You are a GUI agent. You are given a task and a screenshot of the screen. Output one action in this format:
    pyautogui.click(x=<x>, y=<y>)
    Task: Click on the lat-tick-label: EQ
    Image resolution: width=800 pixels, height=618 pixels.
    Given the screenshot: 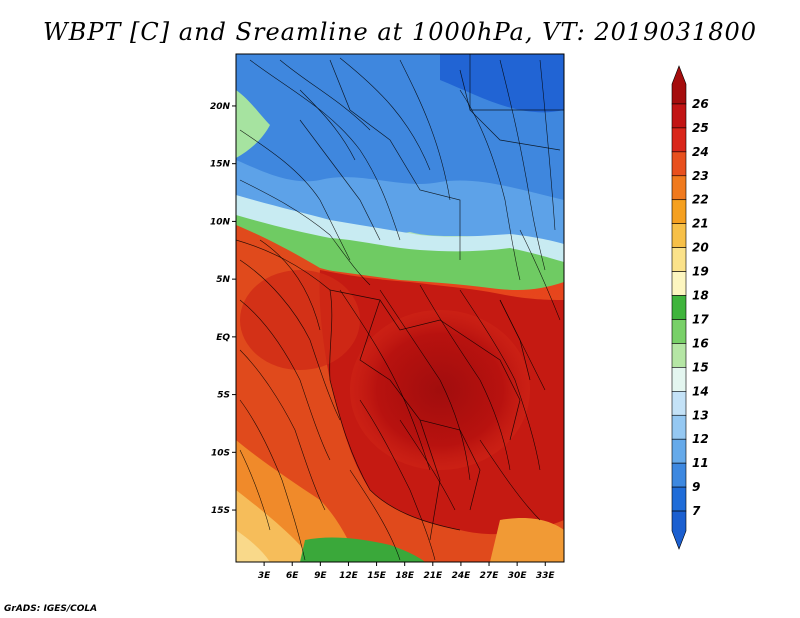 What is the action you would take?
    pyautogui.click(x=223, y=338)
    